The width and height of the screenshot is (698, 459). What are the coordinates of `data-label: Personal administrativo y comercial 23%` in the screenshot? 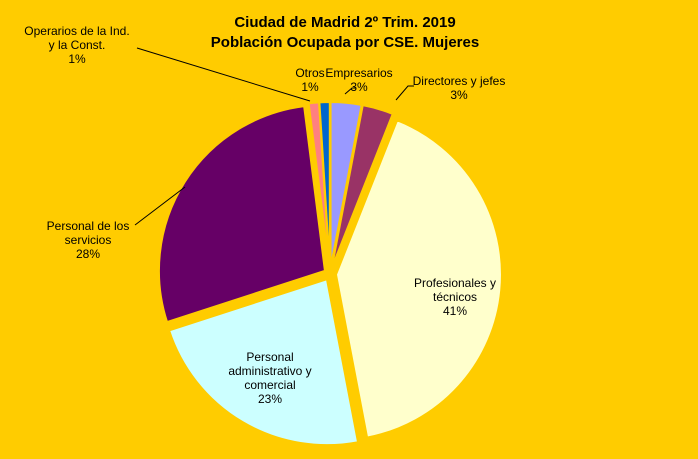 It's located at (270, 378).